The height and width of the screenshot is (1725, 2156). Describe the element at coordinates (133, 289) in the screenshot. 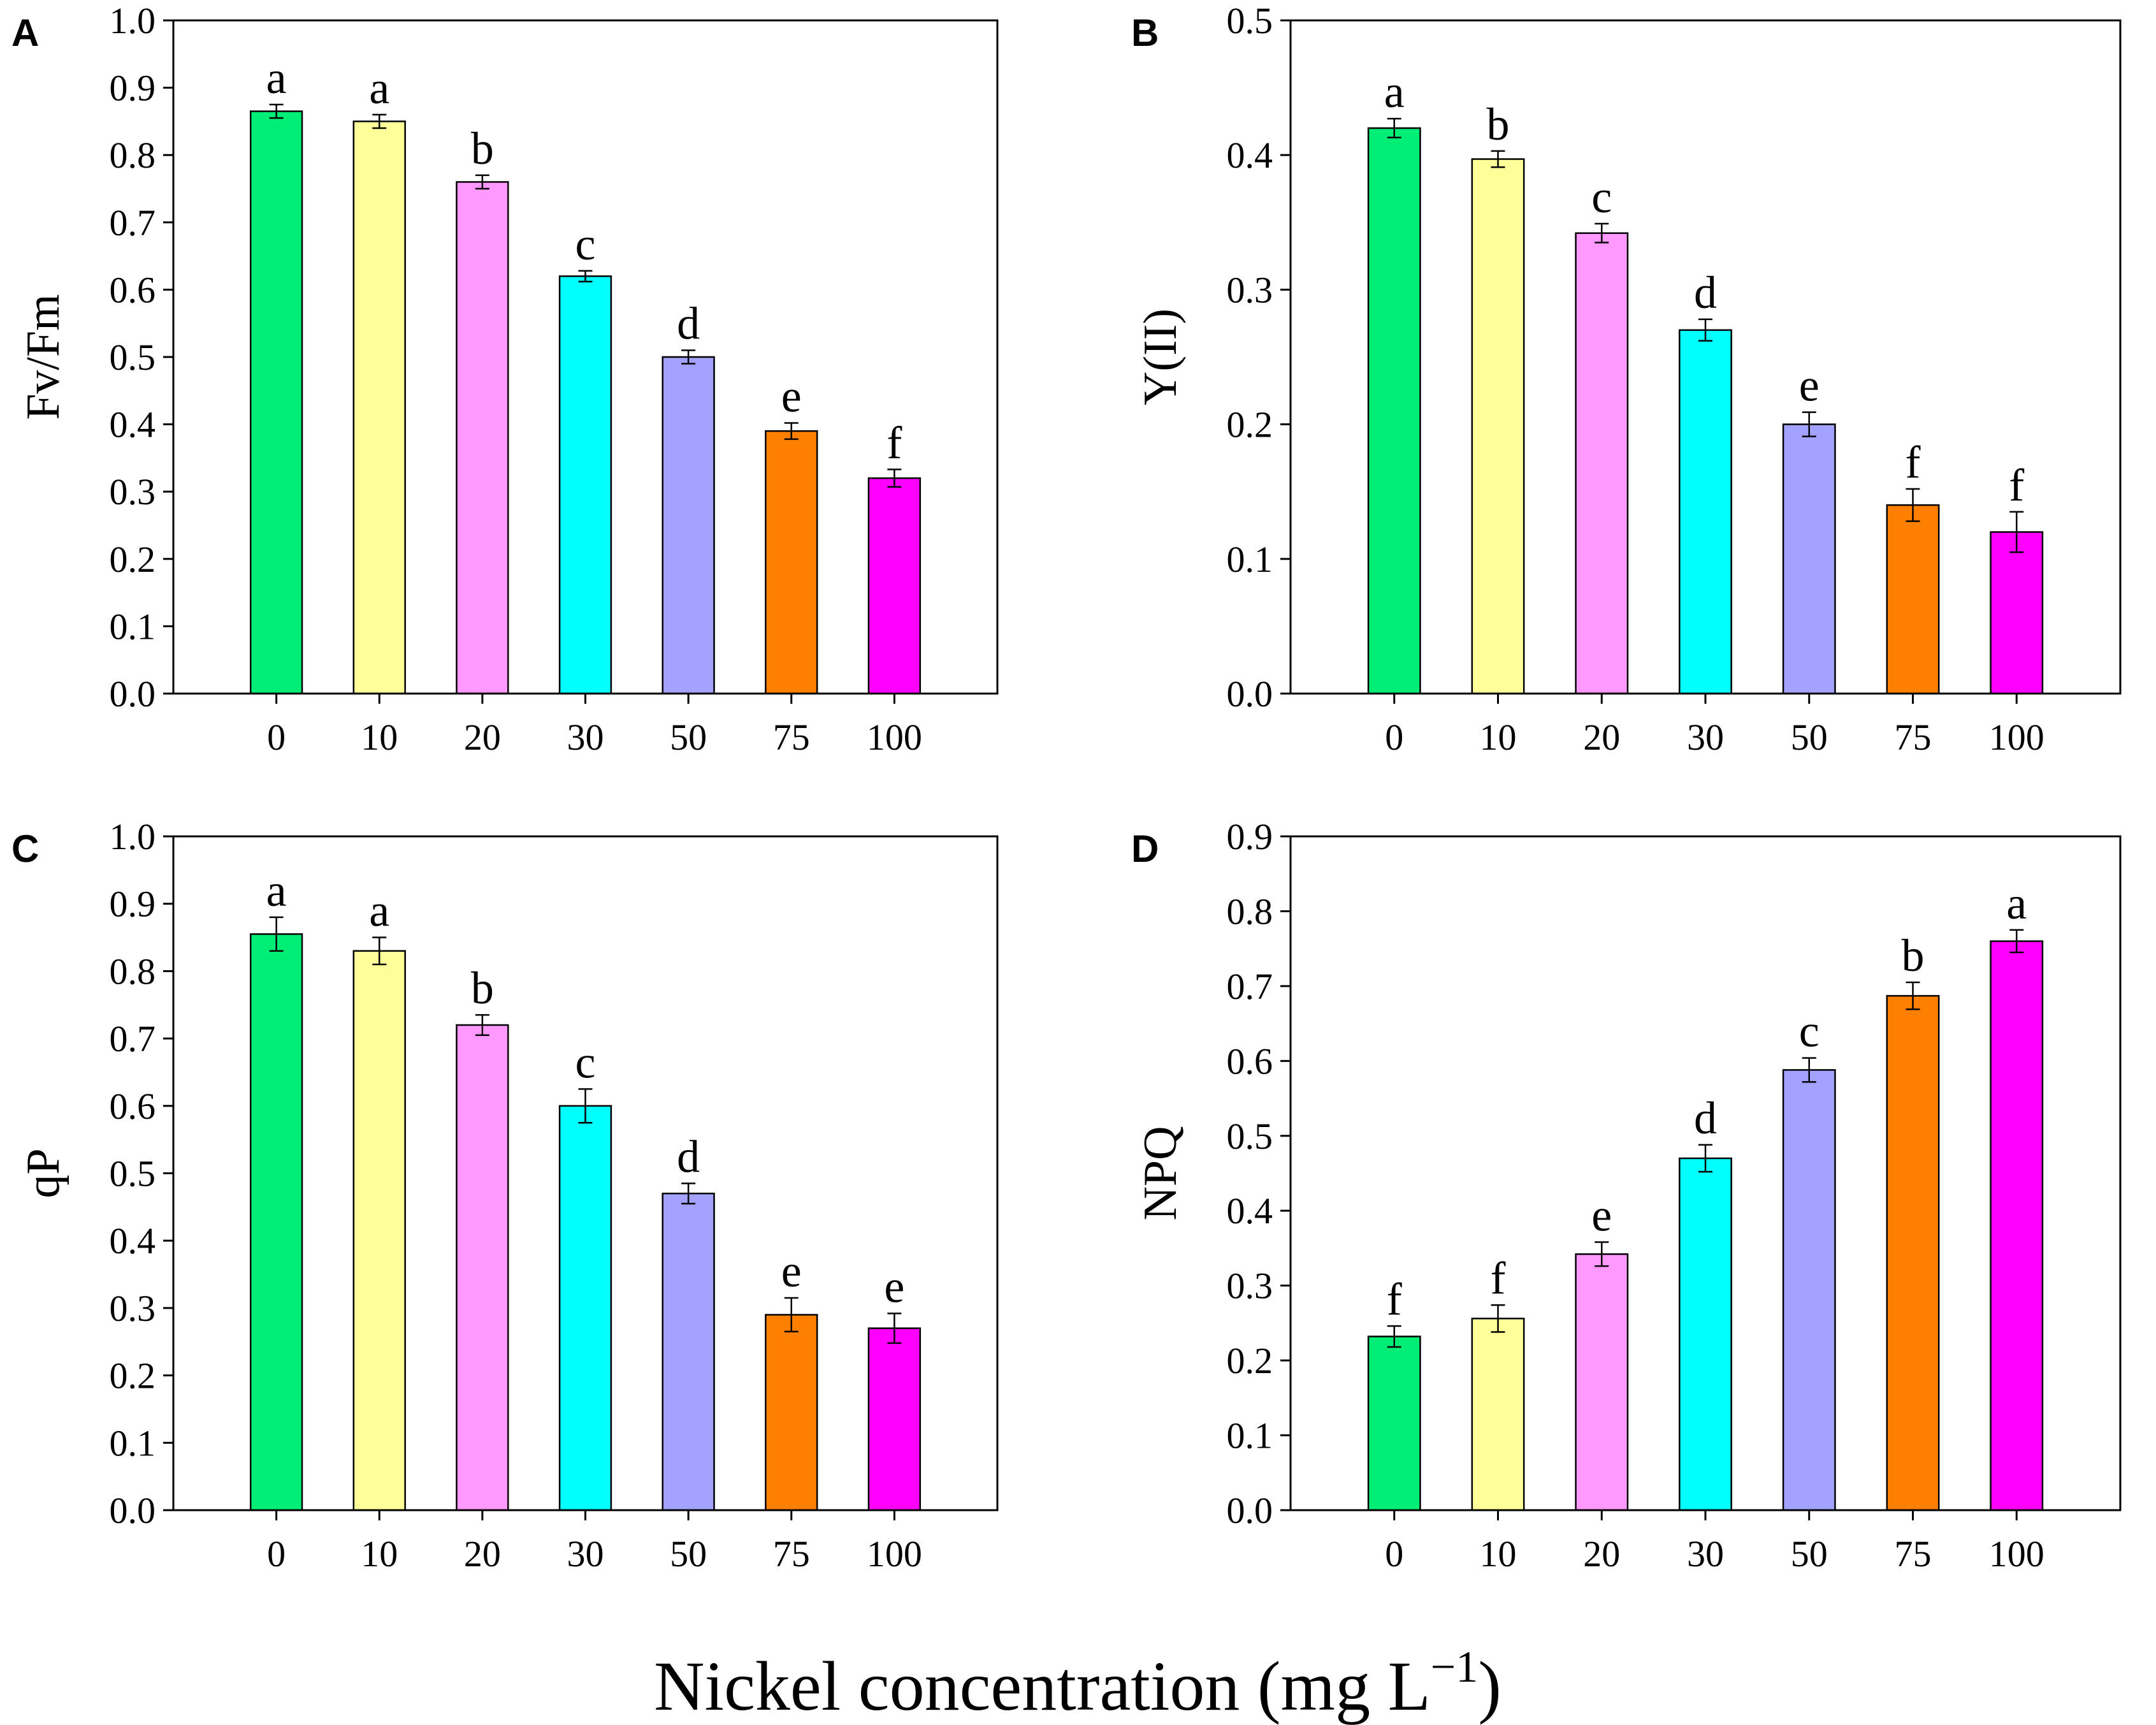

I see `y-tick-label-a: 0.6` at that location.